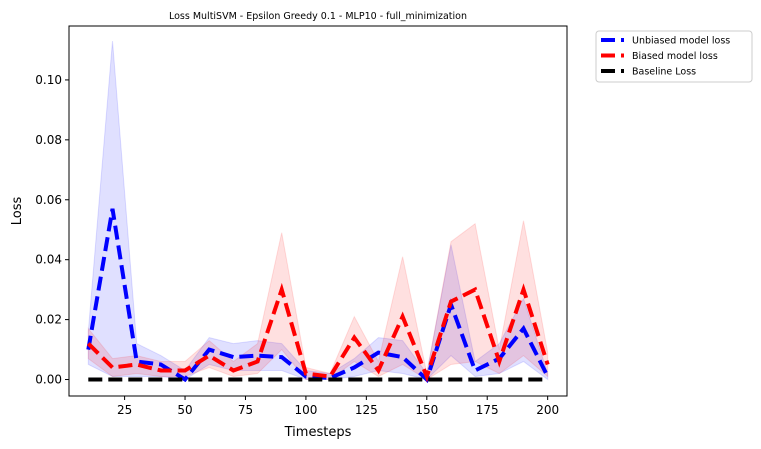 The width and height of the screenshot is (761, 449). What do you see at coordinates (305, 410) in the screenshot?
I see `x-tick-label: 100` at bounding box center [305, 410].